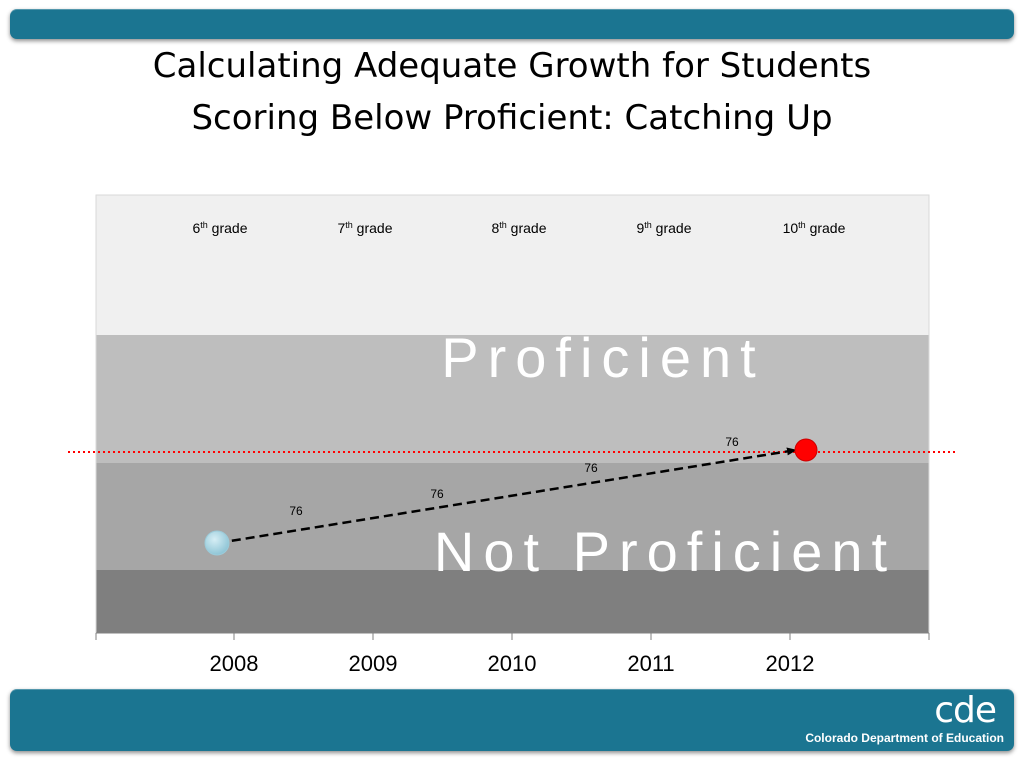 The image size is (1024, 768). I want to click on growth-label-1: 76, so click(296, 511).